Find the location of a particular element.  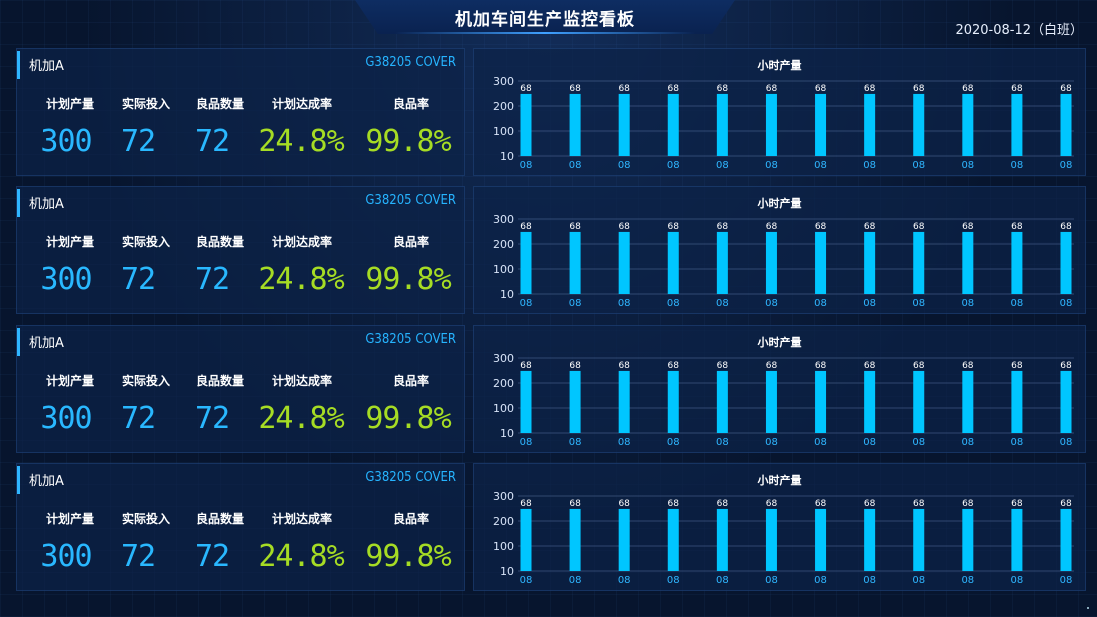

panel-accent-bar is located at coordinates (18, 65).